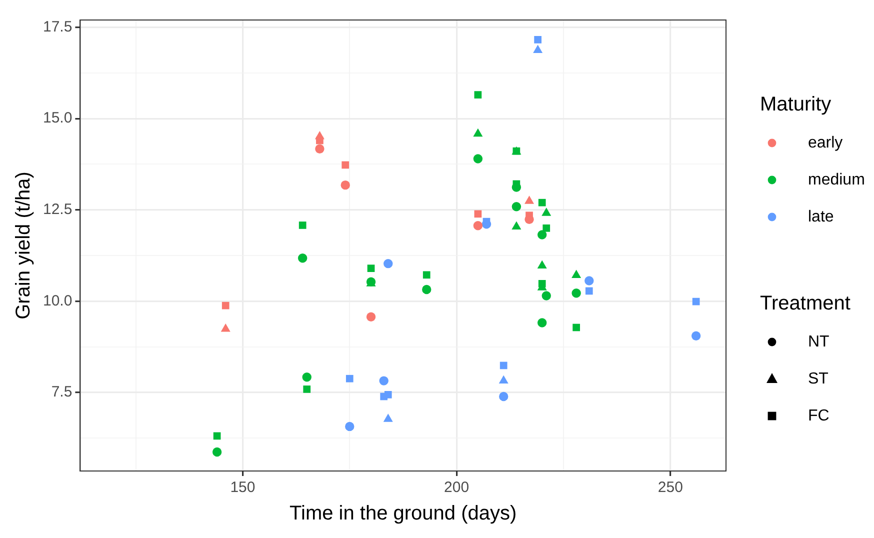 The height and width of the screenshot is (538, 874). What do you see at coordinates (23, 246) in the screenshot?
I see `y-axis-title: Grain yield (t/ha)` at bounding box center [23, 246].